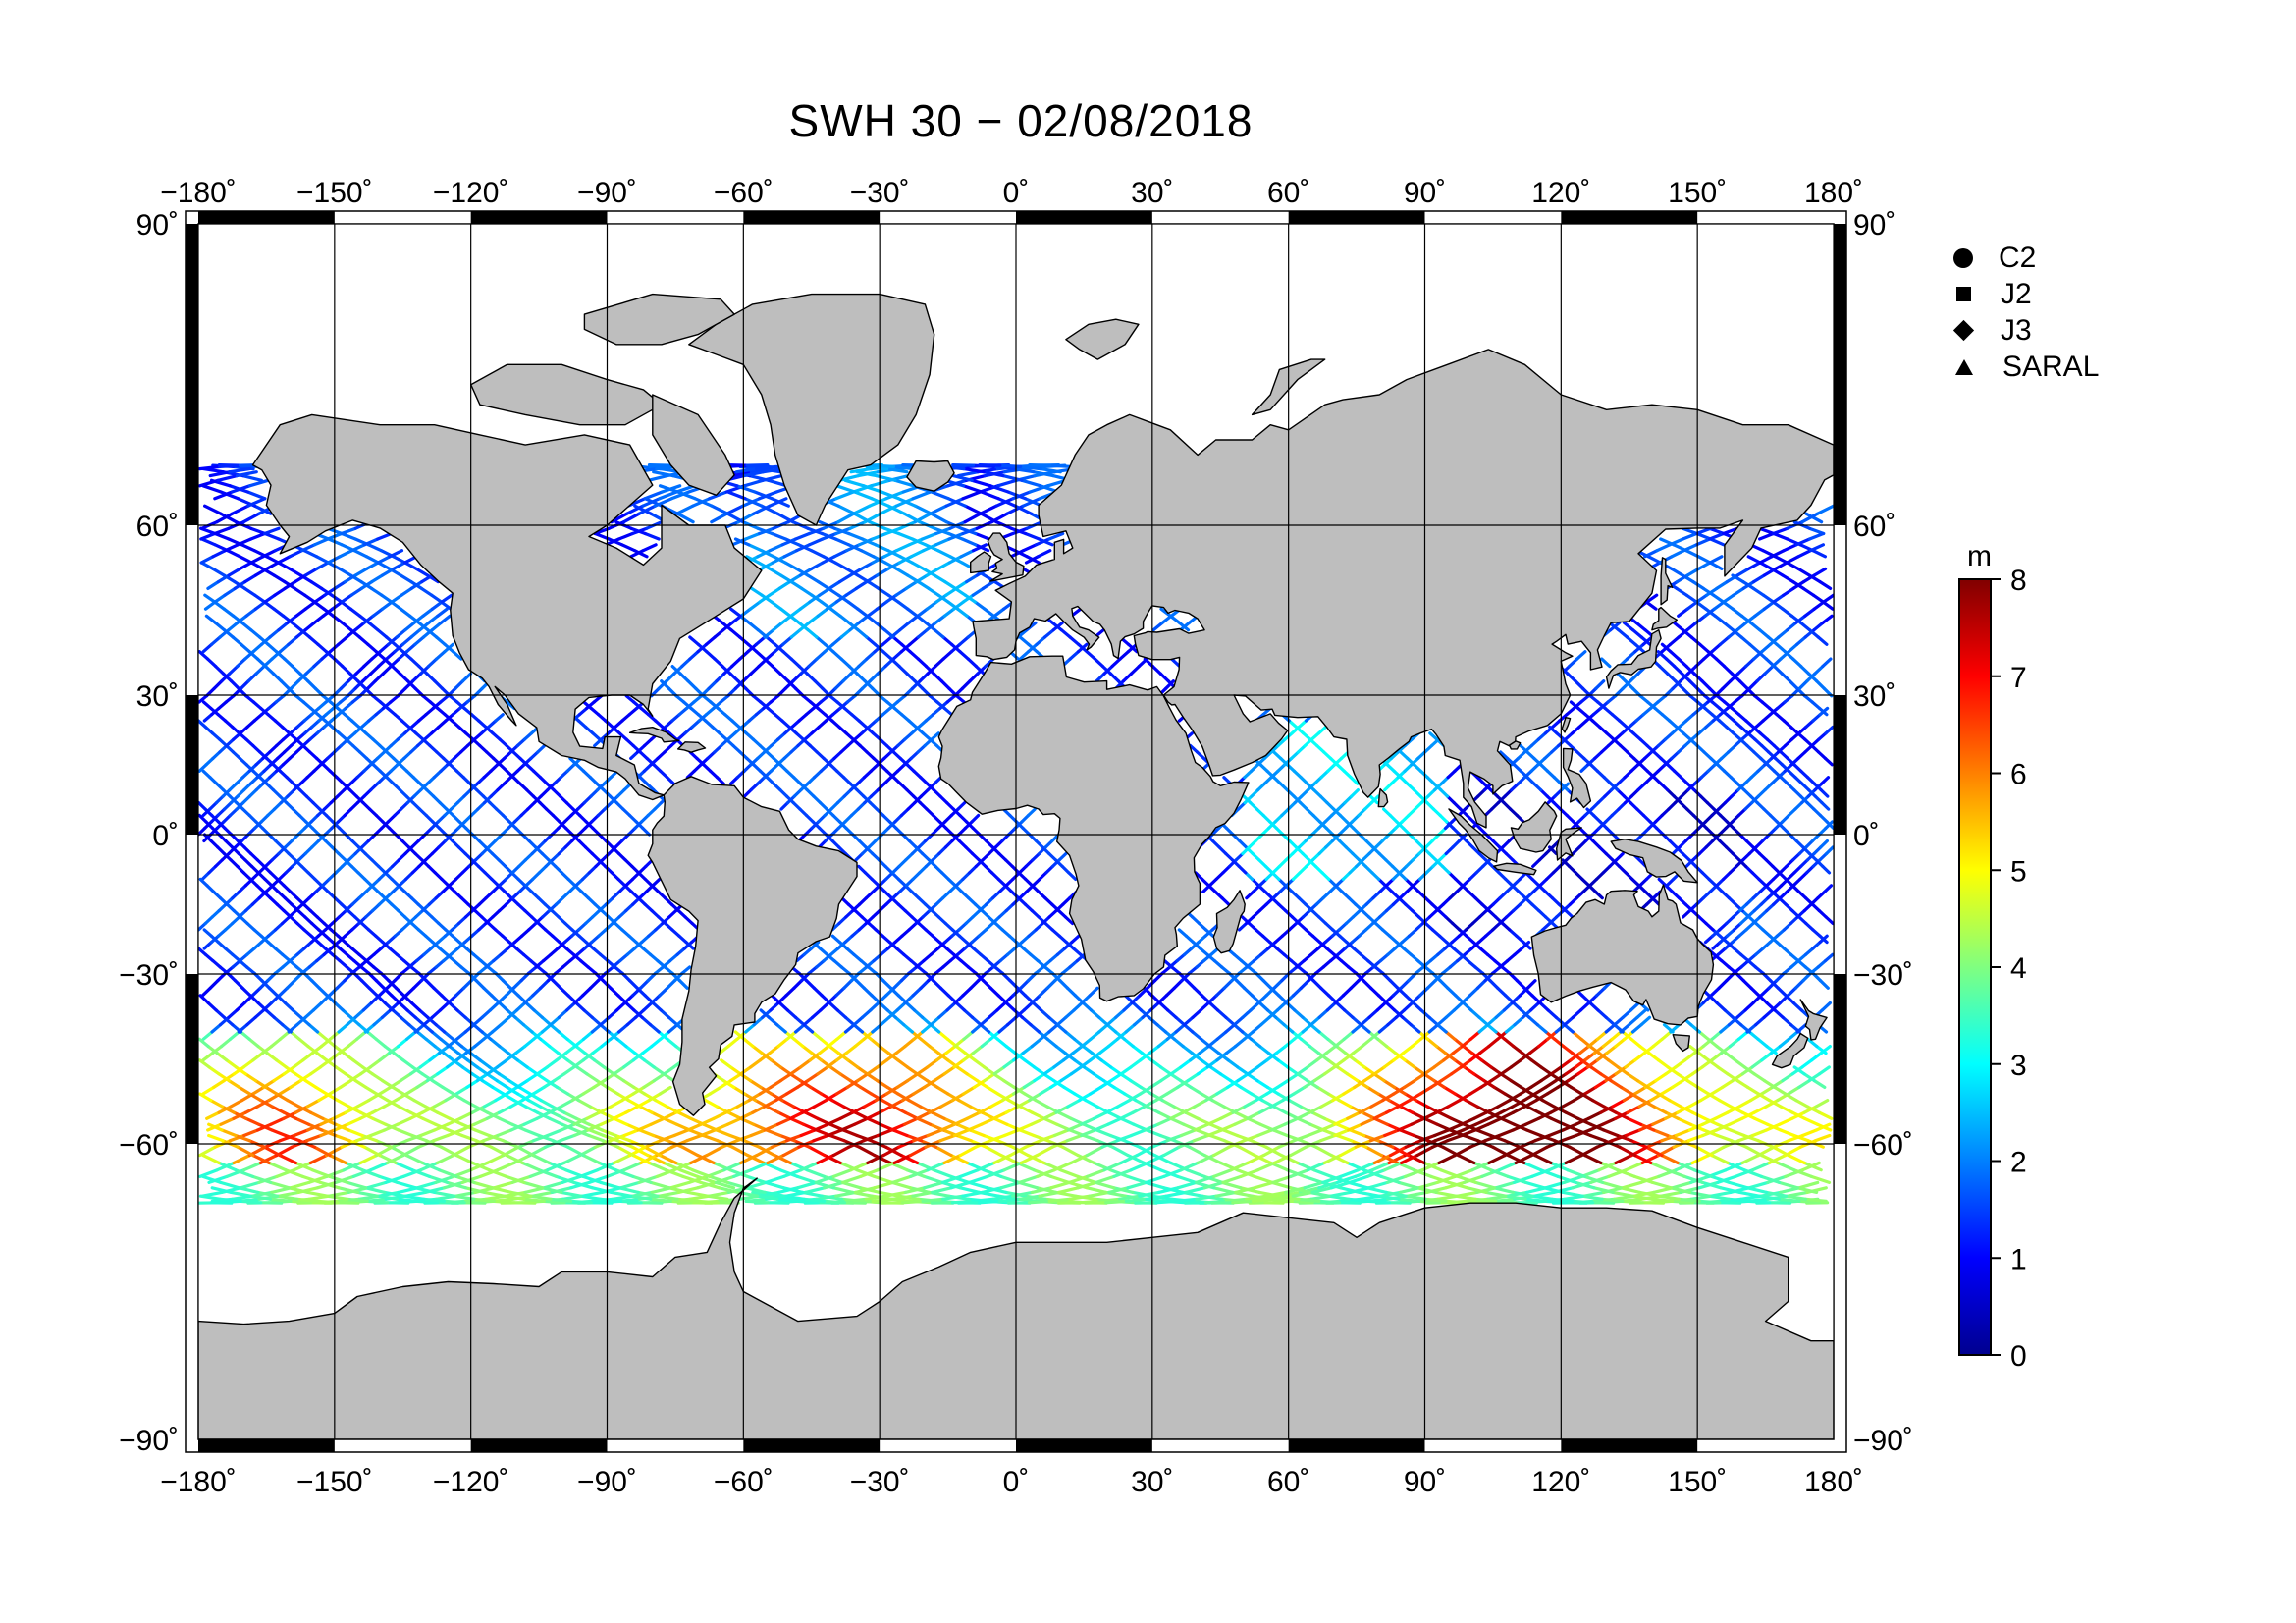  What do you see at coordinates (1629, 218) in the screenshot?
I see `frame-segment-top` at bounding box center [1629, 218].